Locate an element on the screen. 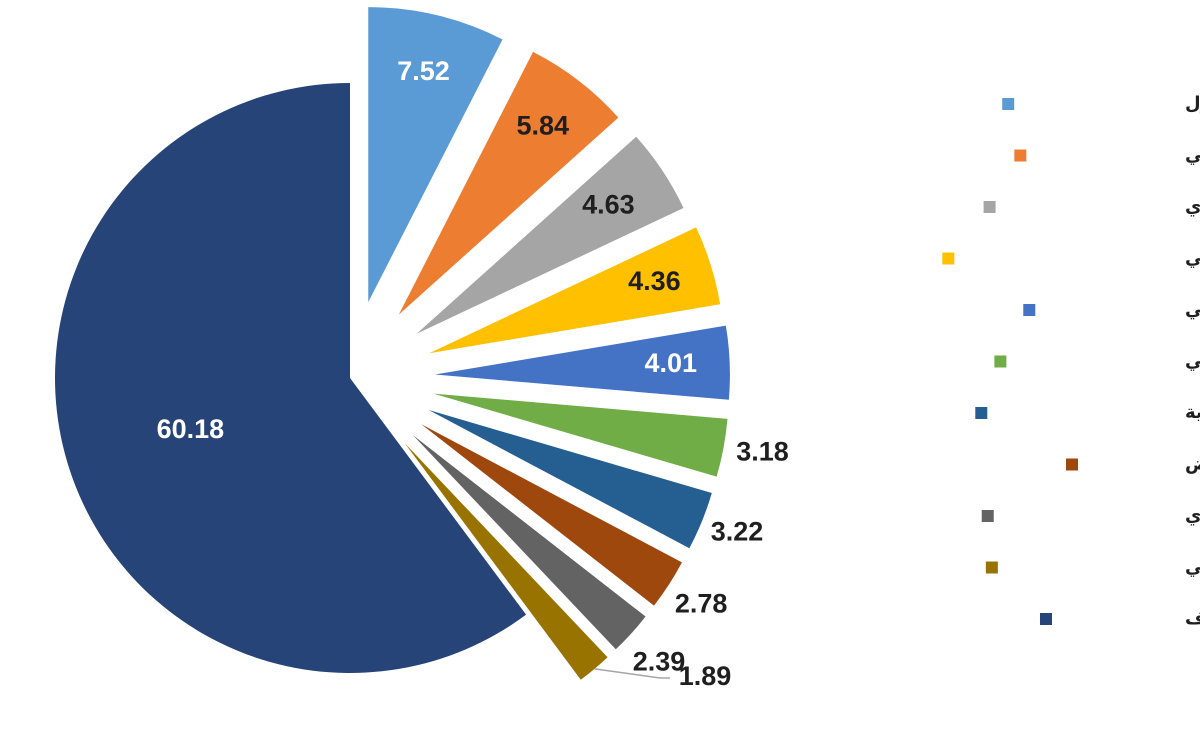 Image resolution: width=1200 pixels, height=746 pixels. legend-item: بيت التمويل الكويتي is located at coordinates (1092, 567).